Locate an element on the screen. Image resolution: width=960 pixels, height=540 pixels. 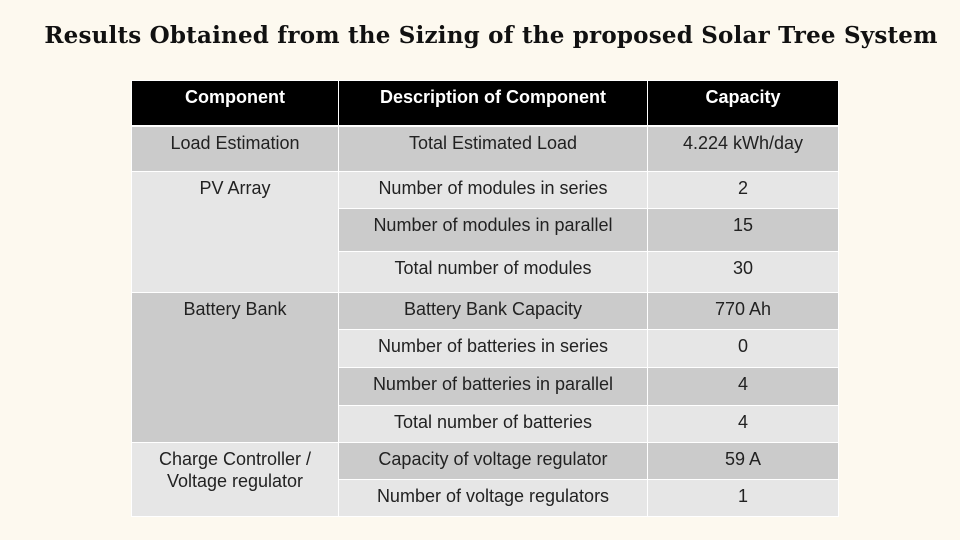
description-cell: Number of batteries in parallel is located at coordinates (493, 386).